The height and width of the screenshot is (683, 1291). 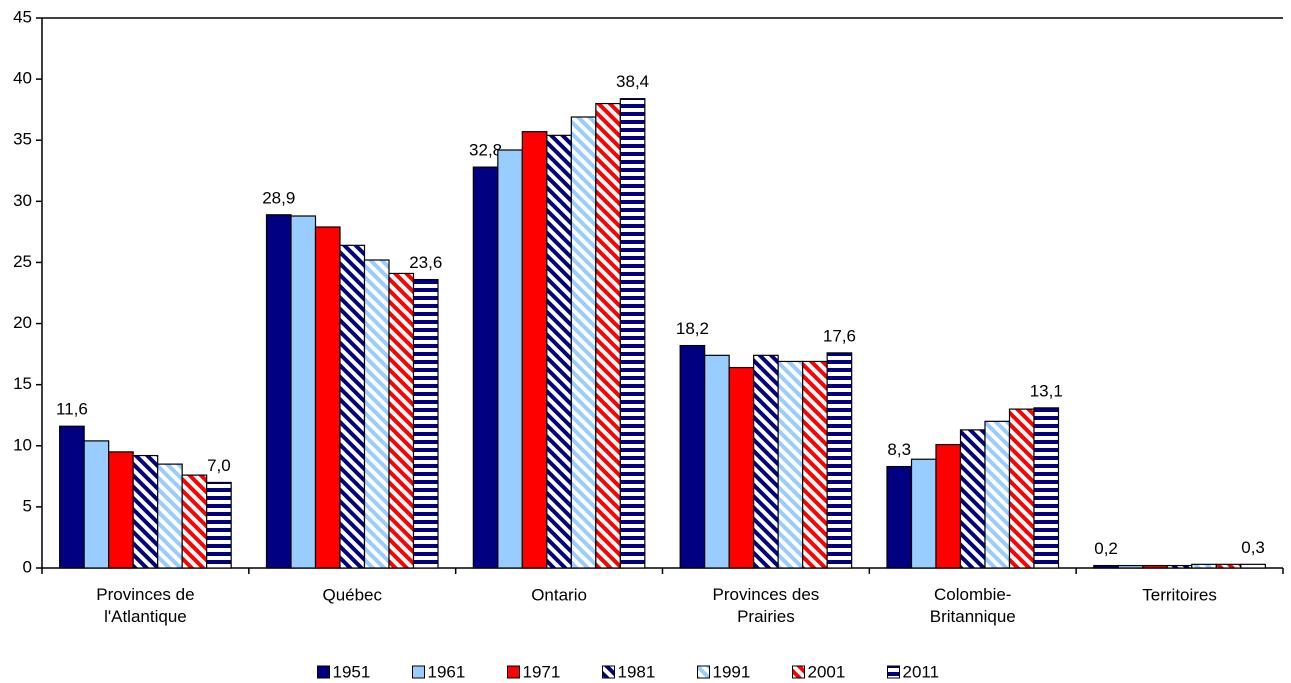 I want to click on data-label: 0,3, so click(x=1253, y=547).